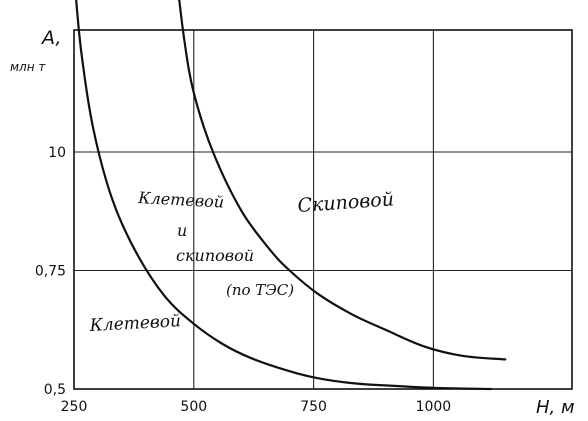  Describe the element at coordinates (181, 200) in the screenshot. I see `annotation-klet-upper: Клетевой` at that location.